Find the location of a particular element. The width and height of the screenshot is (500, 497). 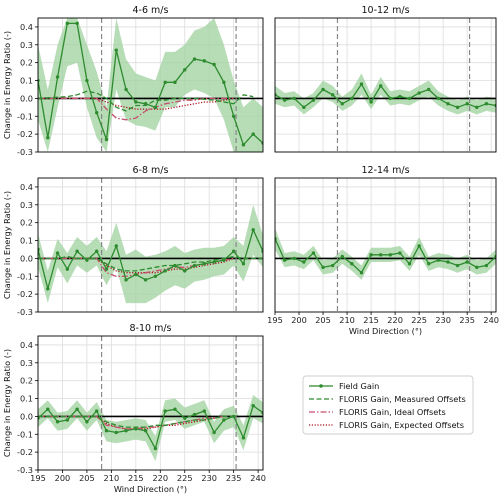

panel-title: 6-8 m/s is located at coordinates (151, 170).